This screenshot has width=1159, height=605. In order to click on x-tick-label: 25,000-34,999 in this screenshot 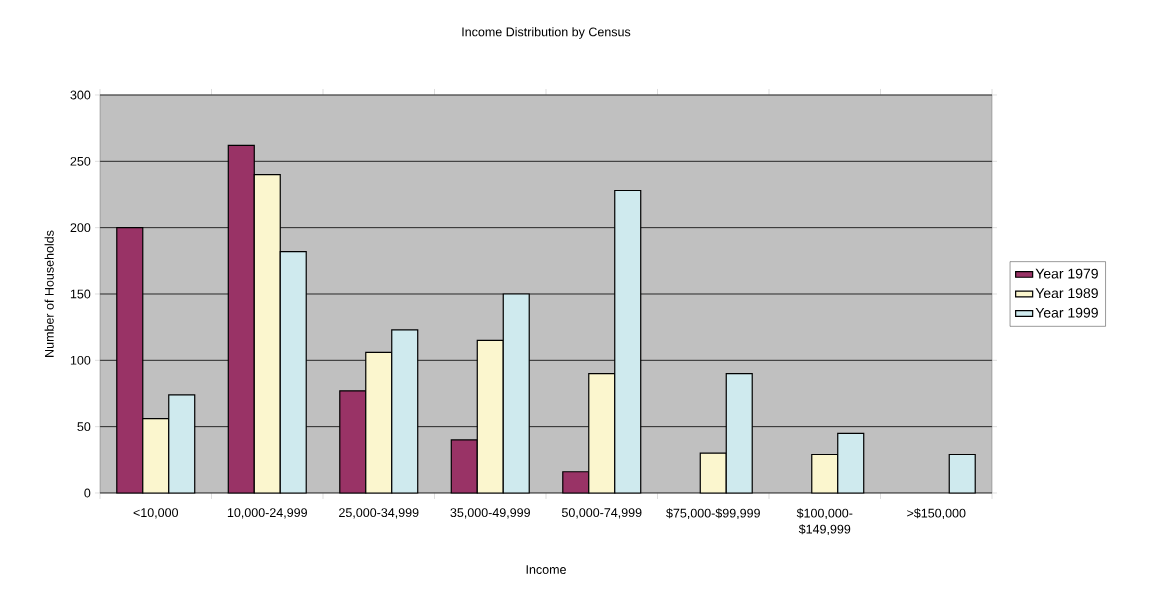, I will do `click(379, 513)`.